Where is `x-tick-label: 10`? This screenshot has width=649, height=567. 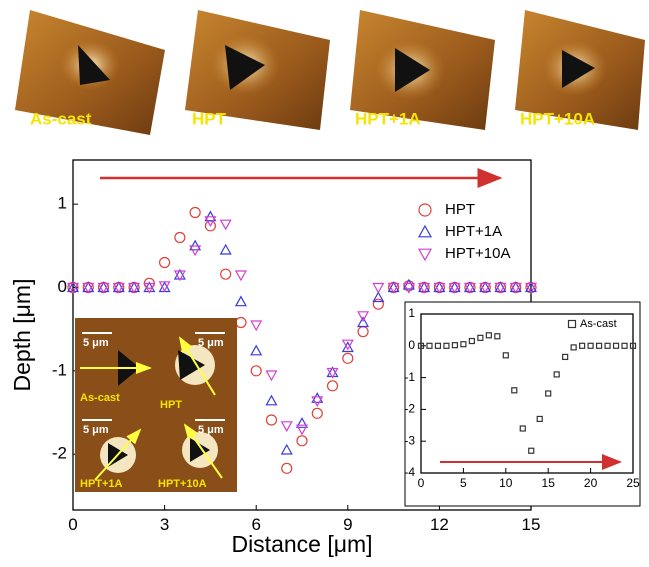
x-tick-label: 10 is located at coordinates (506, 483).